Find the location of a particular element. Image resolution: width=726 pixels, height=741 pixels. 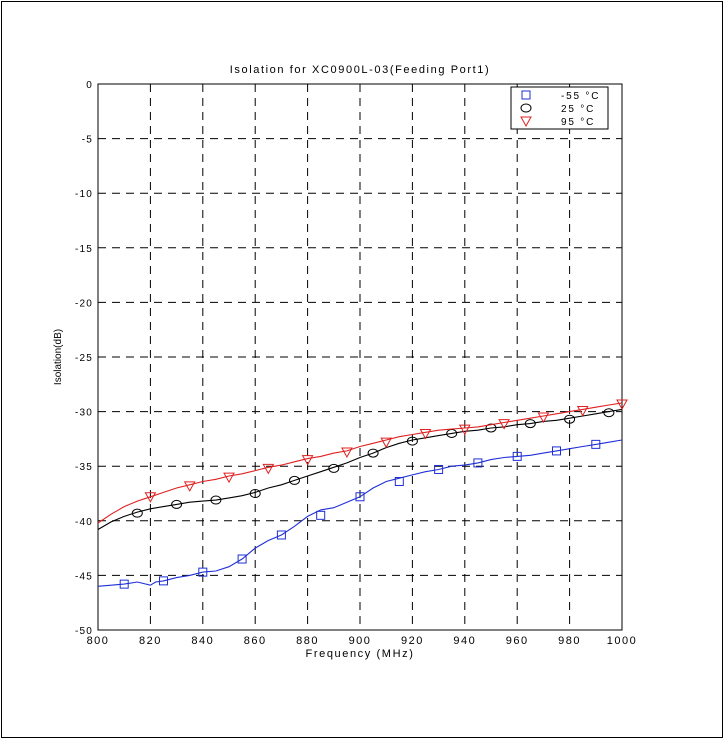

x-tick-label: 980 is located at coordinates (569, 641).